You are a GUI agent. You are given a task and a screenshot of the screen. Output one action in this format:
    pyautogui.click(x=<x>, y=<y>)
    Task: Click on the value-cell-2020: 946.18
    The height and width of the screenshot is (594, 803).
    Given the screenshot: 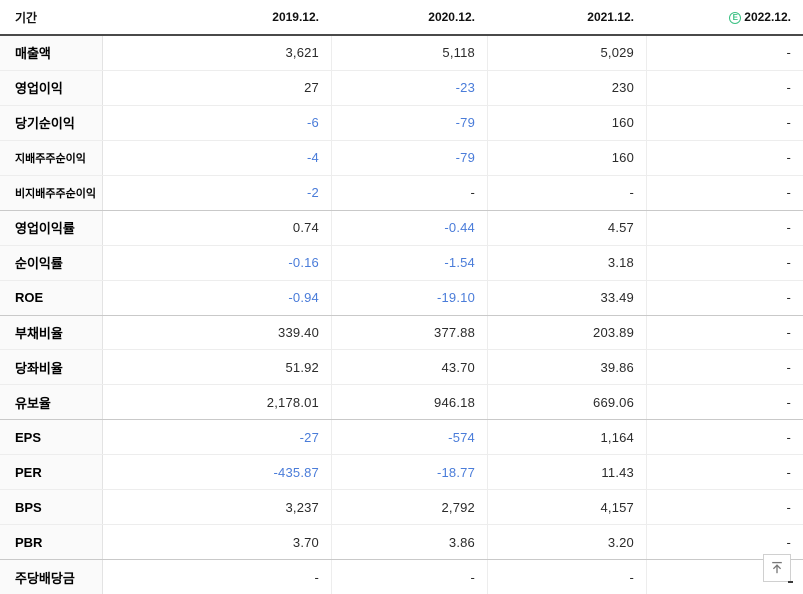 What is the action you would take?
    pyautogui.click(x=409, y=402)
    